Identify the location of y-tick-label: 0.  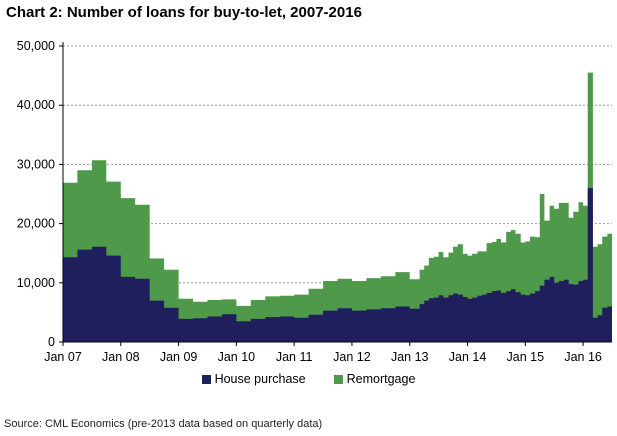
(51, 342).